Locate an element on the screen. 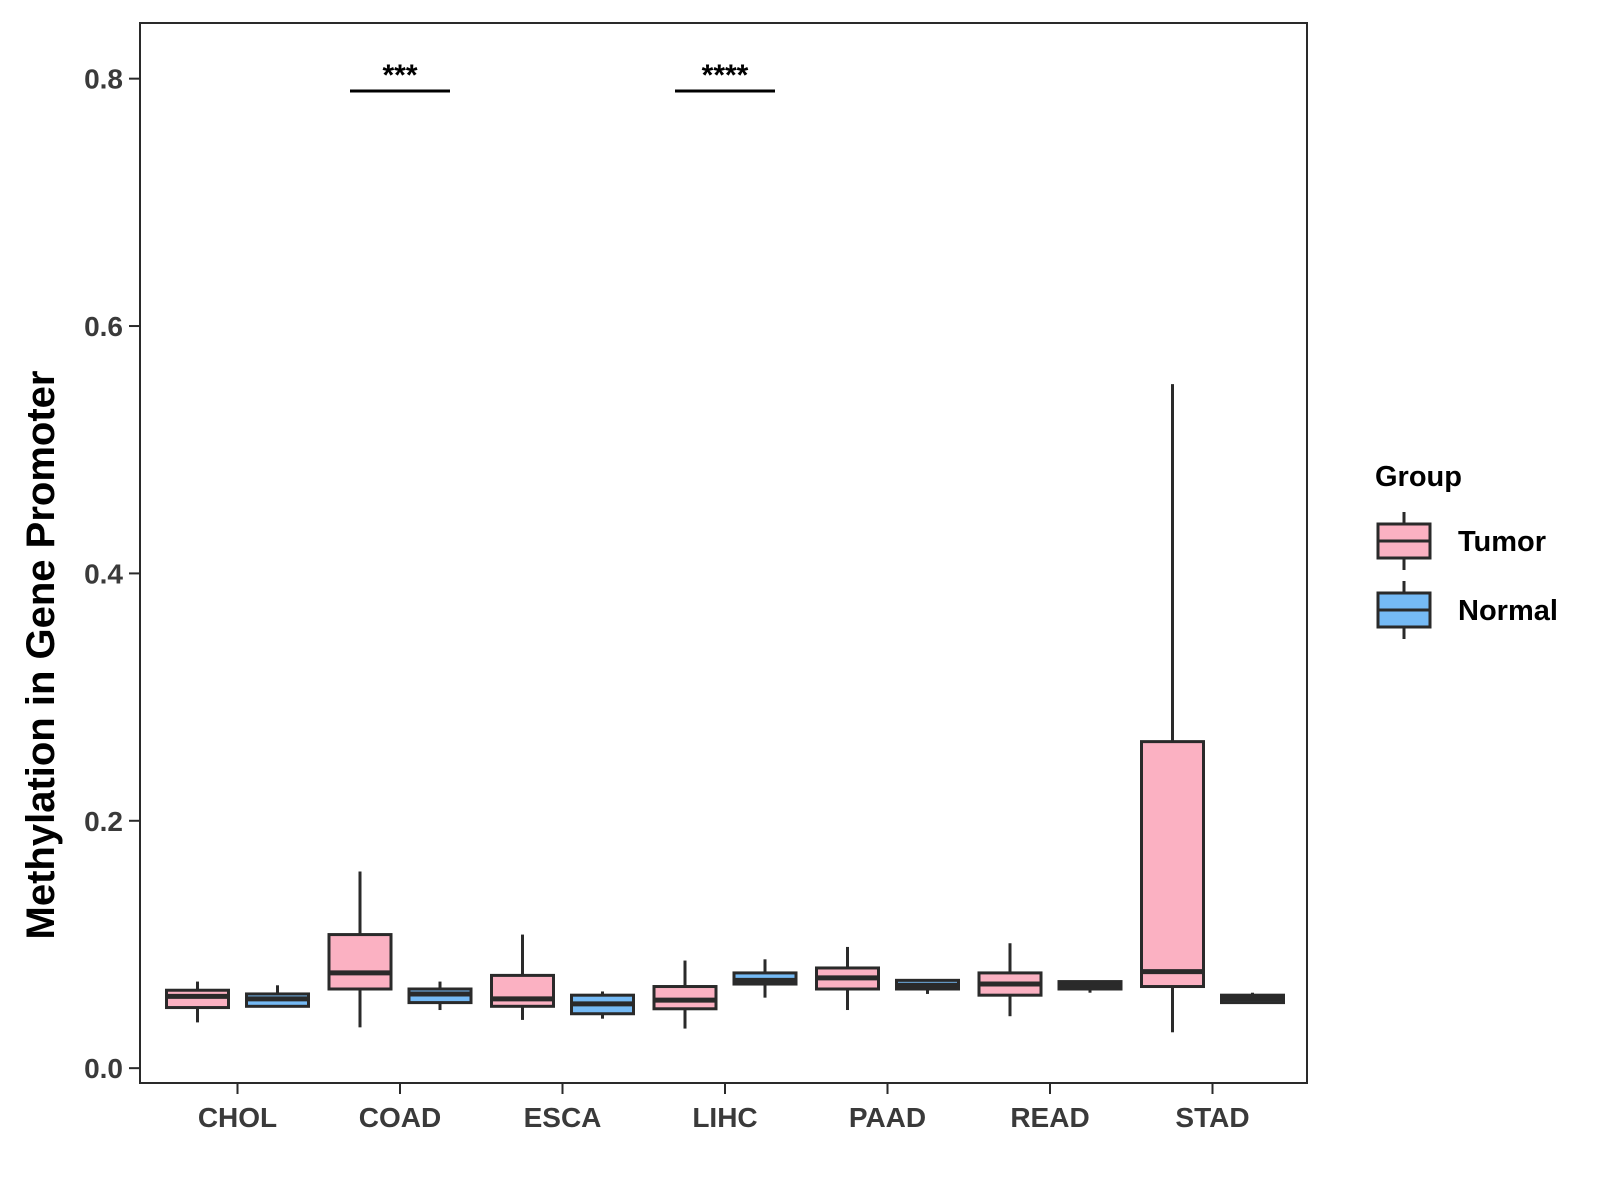 Image resolution: width=1600 pixels, height=1200 pixels. x-tick-label: STAD is located at coordinates (1212, 1117).